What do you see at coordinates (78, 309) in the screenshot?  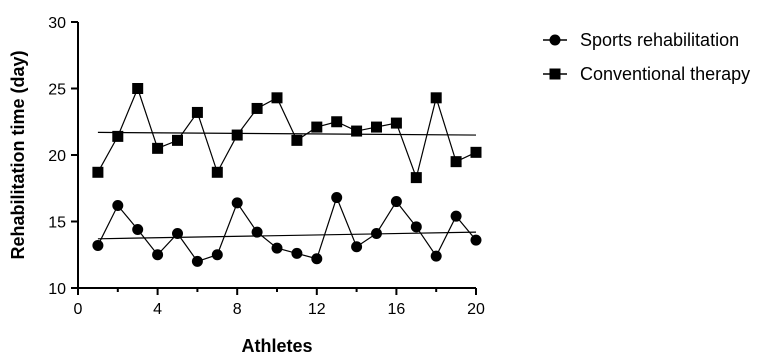 I see `x-tick-label: 0` at bounding box center [78, 309].